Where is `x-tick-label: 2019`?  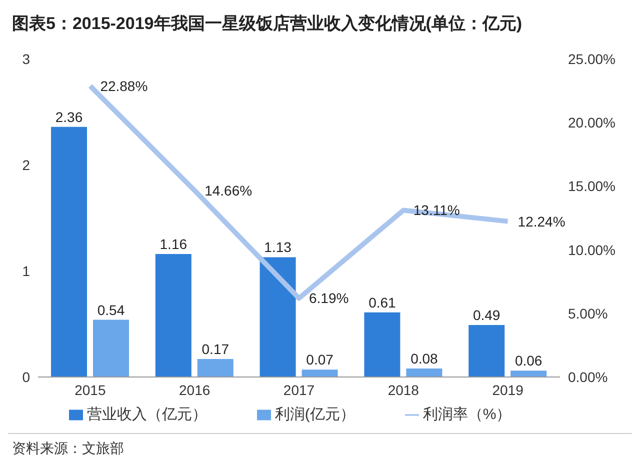
x-tick-label: 2019 is located at coordinates (508, 390).